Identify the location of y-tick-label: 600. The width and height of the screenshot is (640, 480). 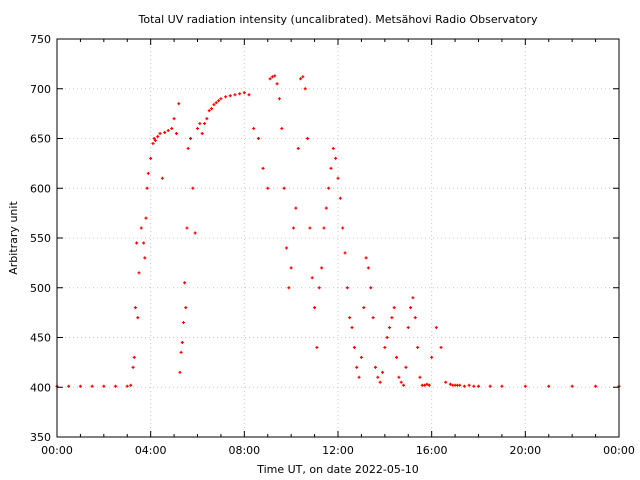
(40, 188).